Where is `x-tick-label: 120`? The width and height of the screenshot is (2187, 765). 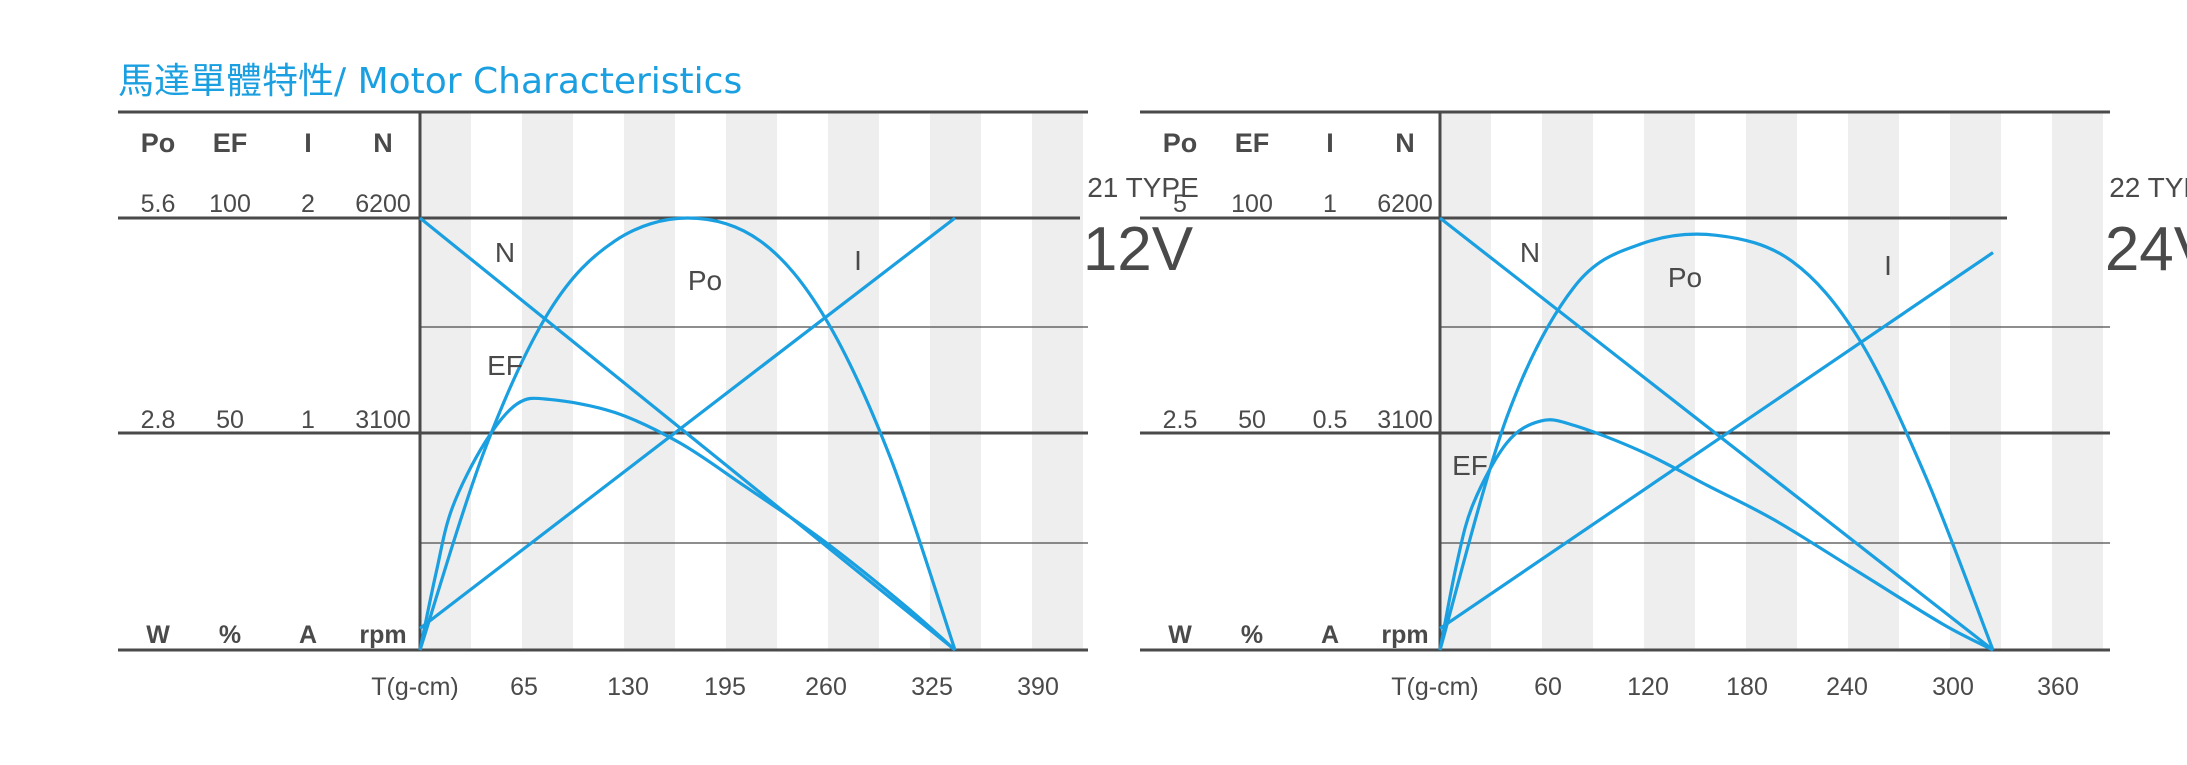 x-tick-label: 120 is located at coordinates (1648, 687).